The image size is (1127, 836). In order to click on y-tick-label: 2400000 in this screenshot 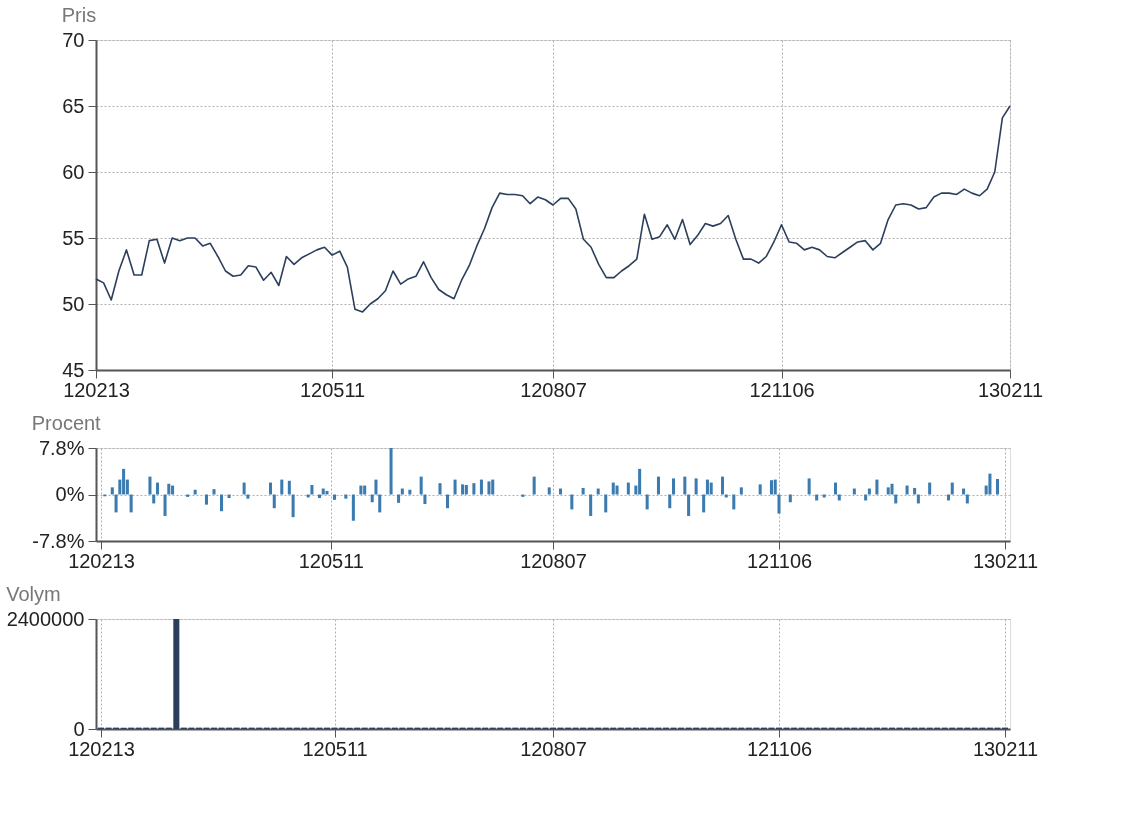, I will do `click(45, 618)`.